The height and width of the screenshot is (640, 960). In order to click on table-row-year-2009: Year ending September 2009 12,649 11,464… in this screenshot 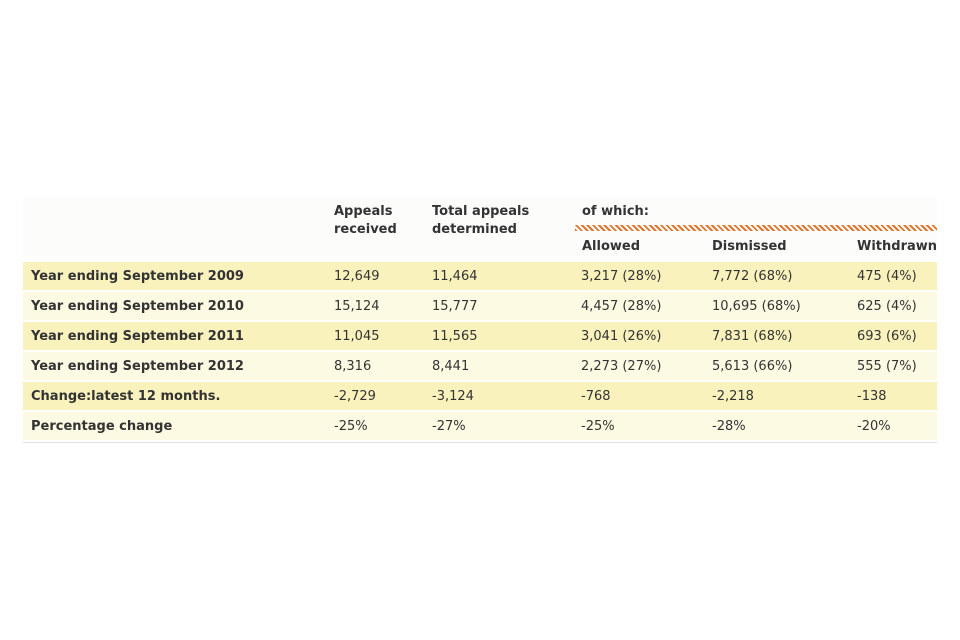, I will do `click(480, 276)`.